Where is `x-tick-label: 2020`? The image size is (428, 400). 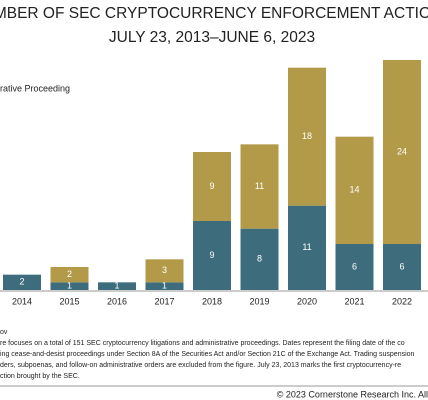 x-tick-label: 2020 is located at coordinates (307, 301).